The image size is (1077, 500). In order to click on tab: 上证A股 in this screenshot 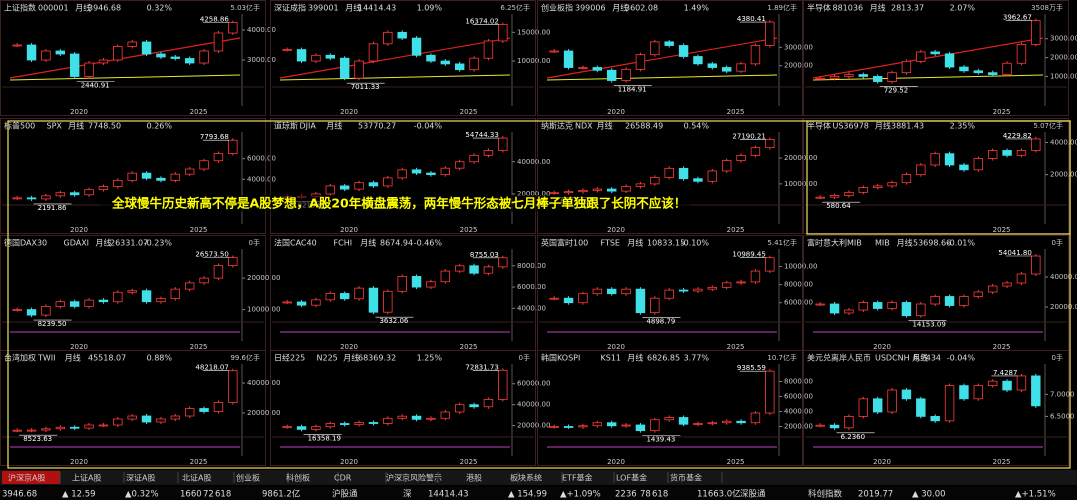, I will do `click(86, 478)`.